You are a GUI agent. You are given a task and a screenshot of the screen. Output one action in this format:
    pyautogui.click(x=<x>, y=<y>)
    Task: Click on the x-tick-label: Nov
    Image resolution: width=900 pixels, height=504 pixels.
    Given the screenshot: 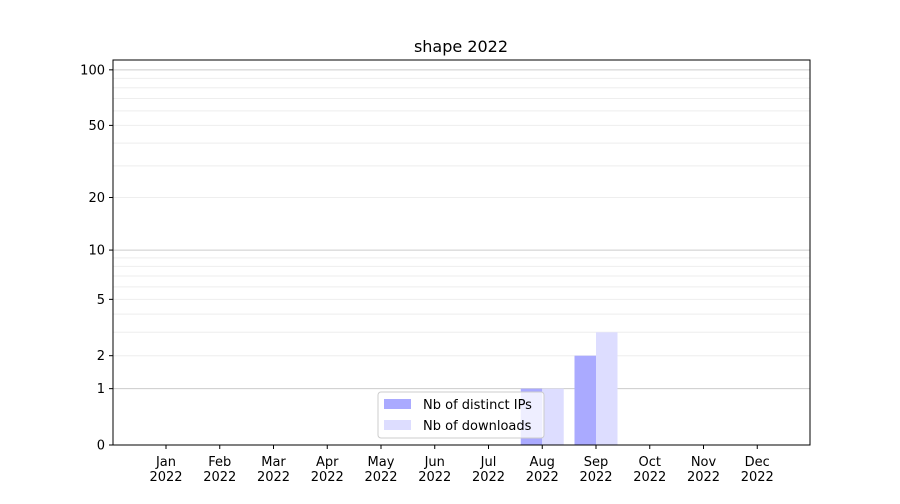 What is the action you would take?
    pyautogui.click(x=704, y=462)
    